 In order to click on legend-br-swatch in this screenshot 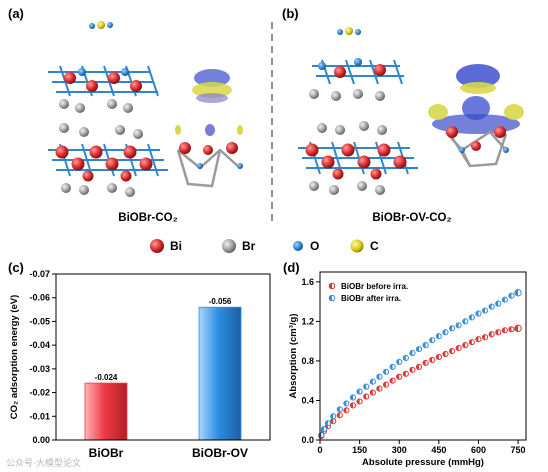, I will do `click(229, 246)`.